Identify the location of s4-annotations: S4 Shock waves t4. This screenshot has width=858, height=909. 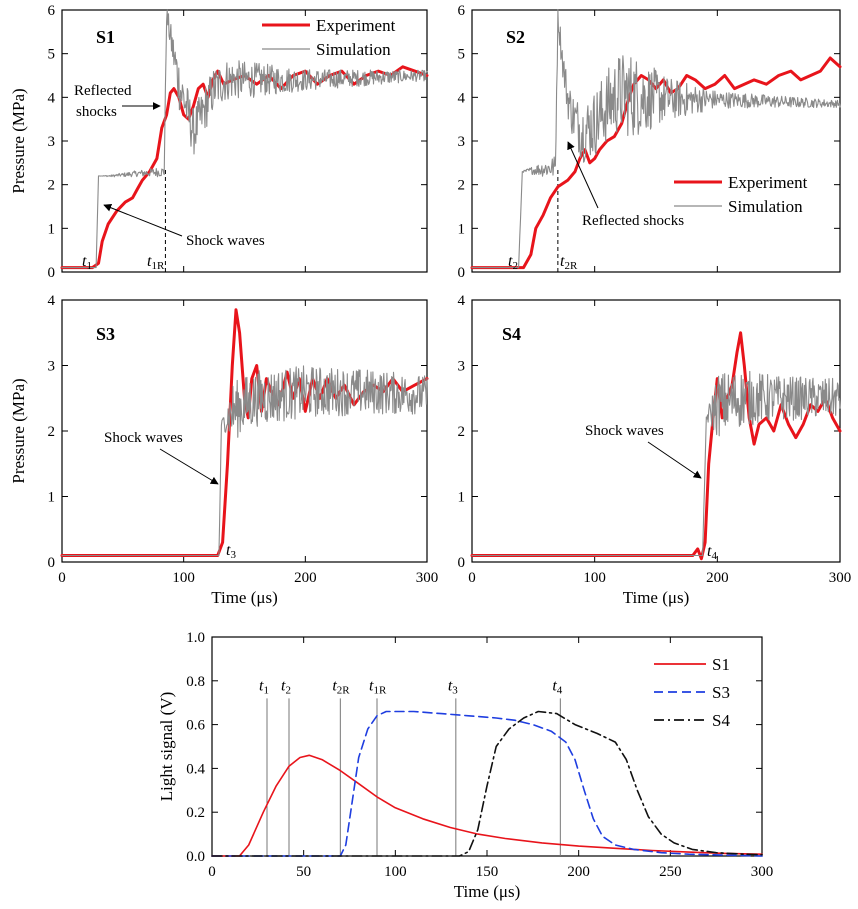
(609, 443).